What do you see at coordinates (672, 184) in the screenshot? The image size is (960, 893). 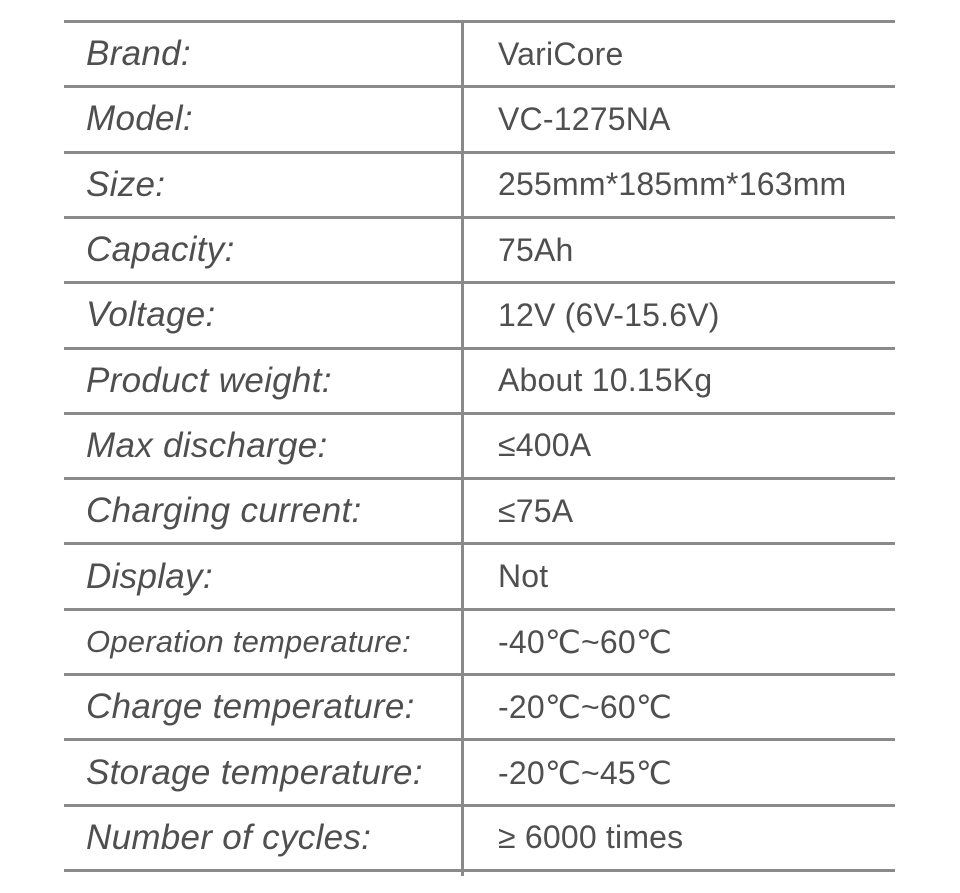 I see `spec-value: 255mm*185mm*163mm` at bounding box center [672, 184].